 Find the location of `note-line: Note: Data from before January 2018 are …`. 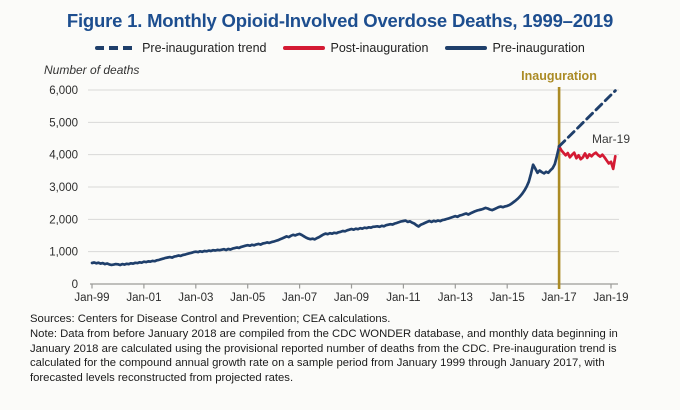

note-line: Note: Data from before January 2018 are … is located at coordinates (324, 356).